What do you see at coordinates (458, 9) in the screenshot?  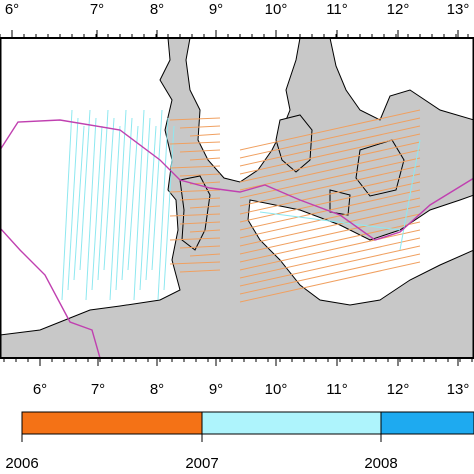 I see `top-tick-label: 13°` at bounding box center [458, 9].